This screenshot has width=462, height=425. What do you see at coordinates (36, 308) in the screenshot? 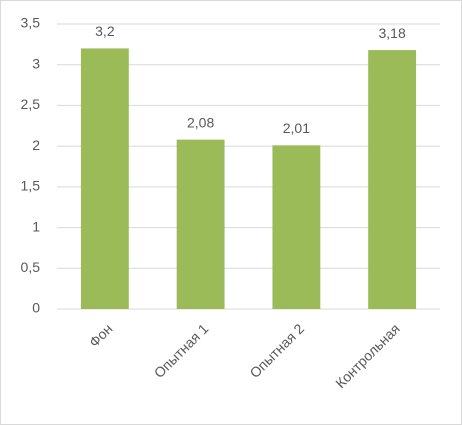
I see `y-tick-label: 0` at bounding box center [36, 308].